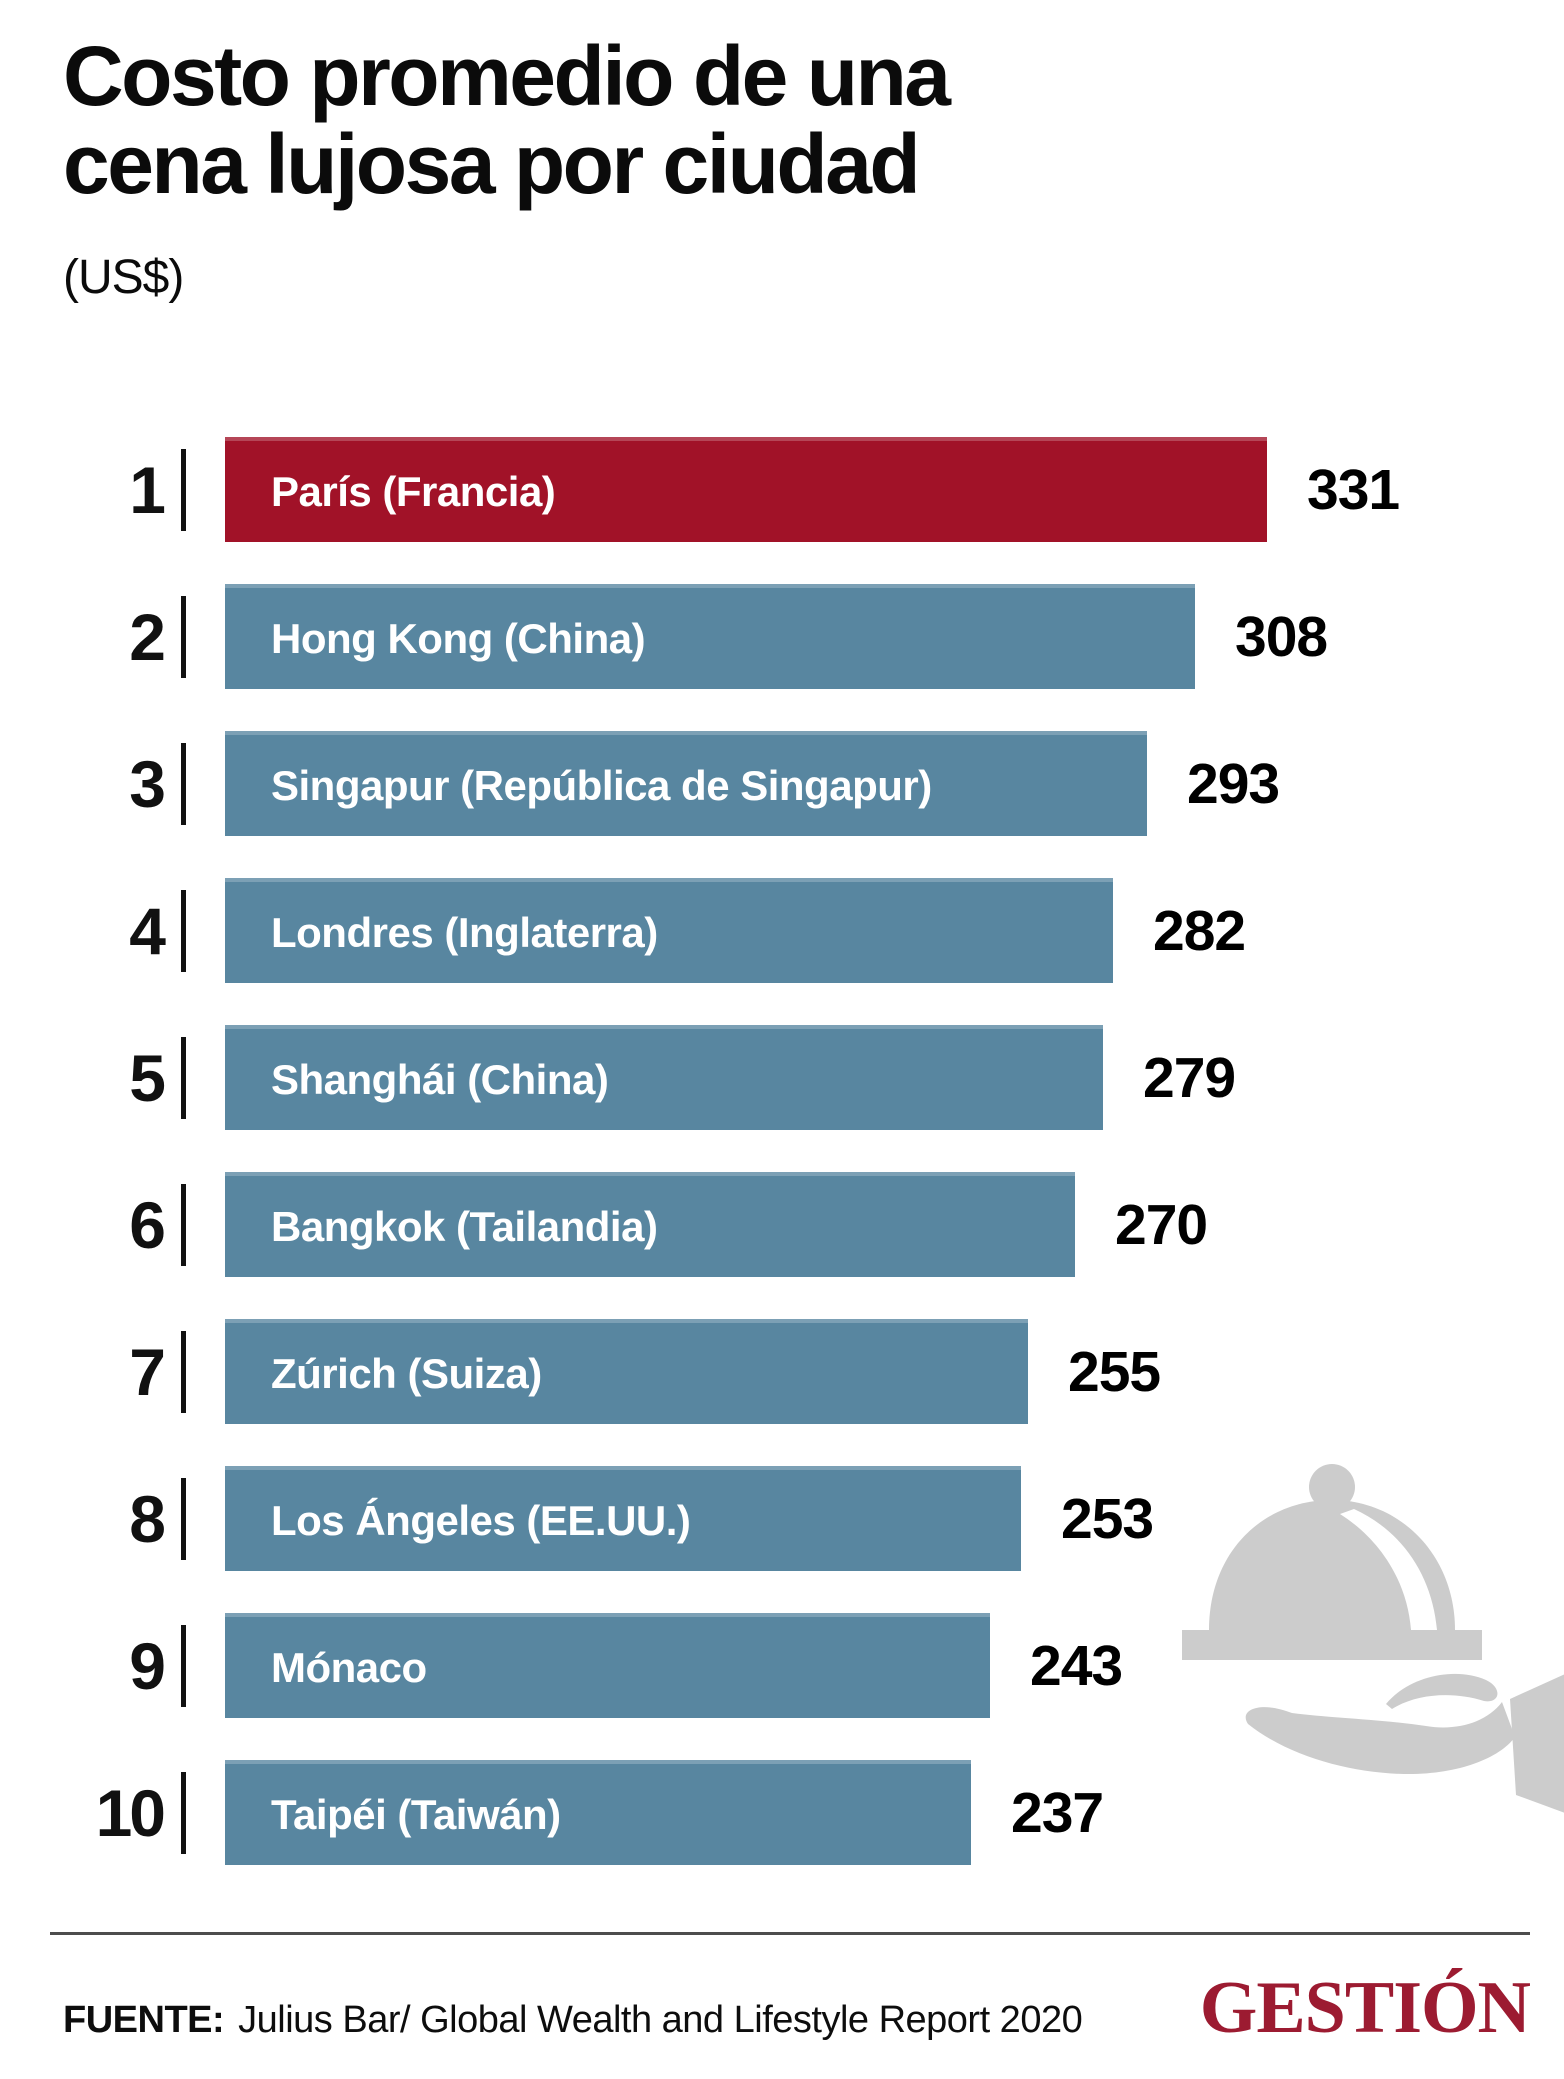 This screenshot has width=1564, height=2079. Describe the element at coordinates (598, 1813) in the screenshot. I see `bar: Taipéi (Taiwán)` at that location.